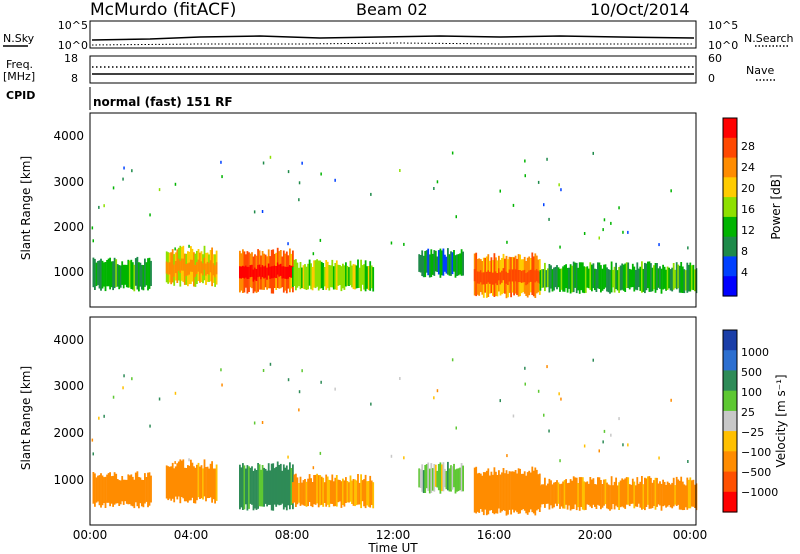  What do you see at coordinates (744, 272) in the screenshot?
I see `power-cbar-tick-4: 4` at bounding box center [744, 272].